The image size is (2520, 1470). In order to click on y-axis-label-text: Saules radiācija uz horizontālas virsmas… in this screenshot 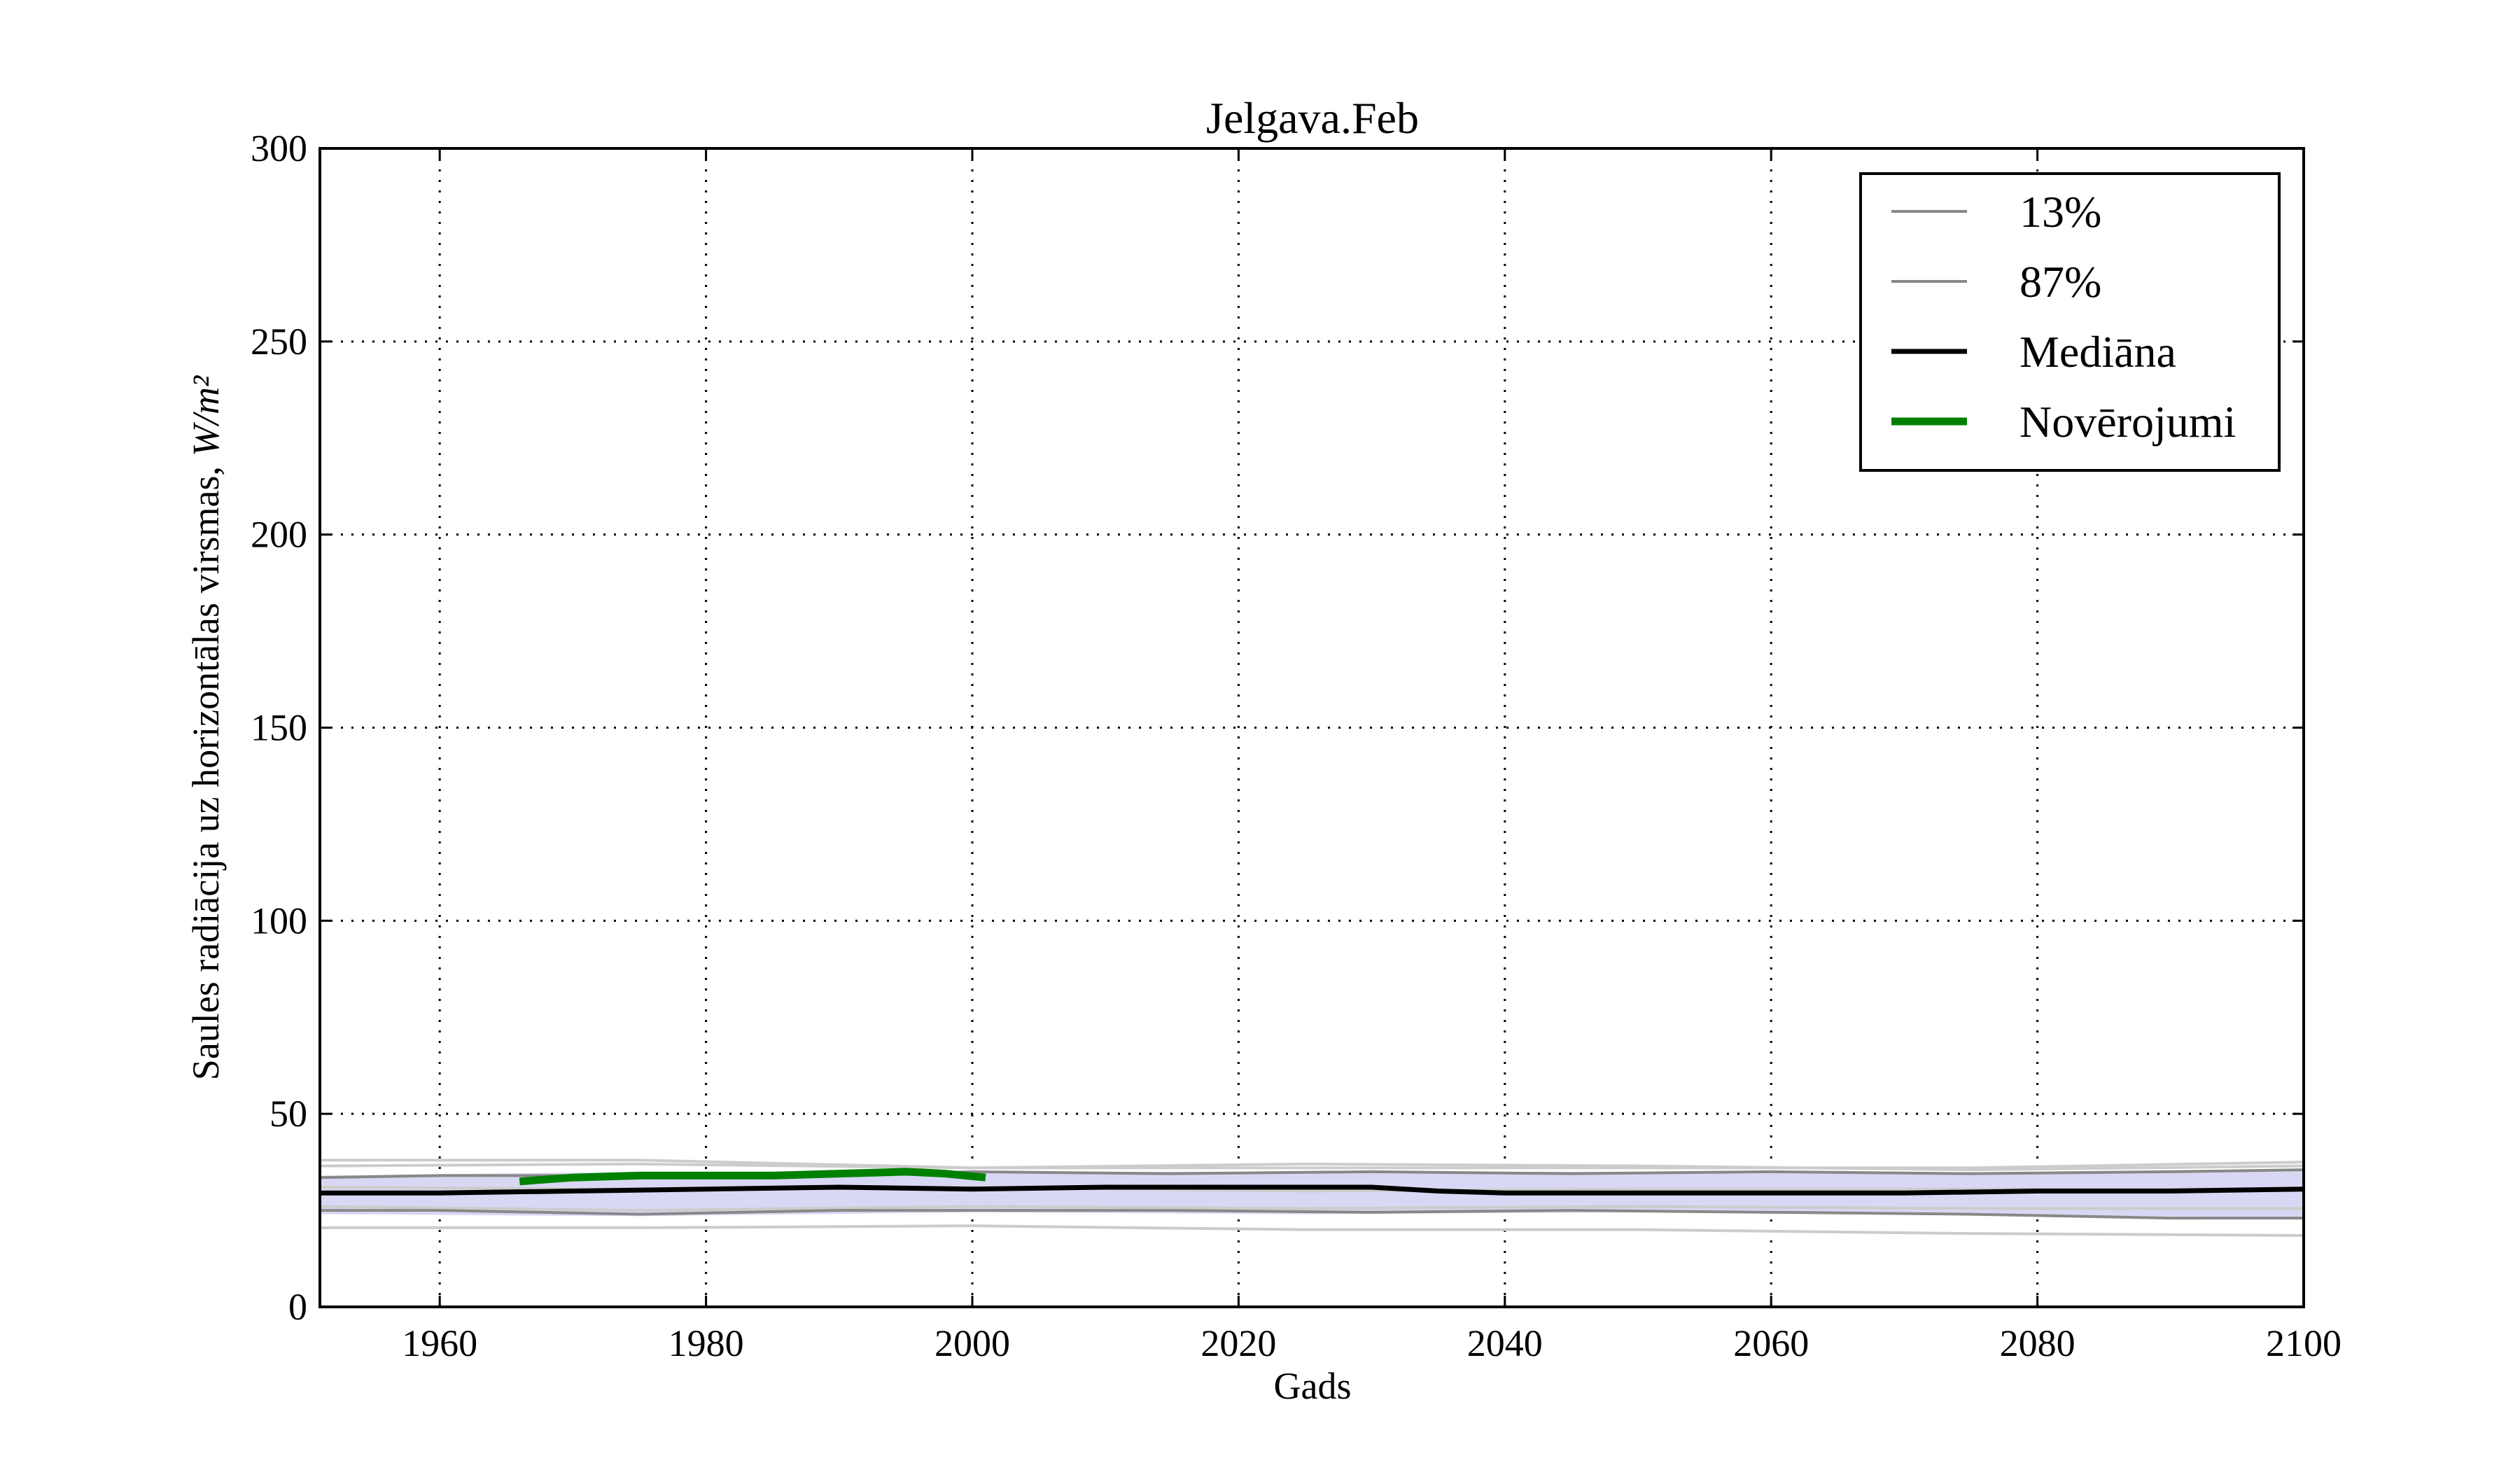, I will do `click(206, 773)`.